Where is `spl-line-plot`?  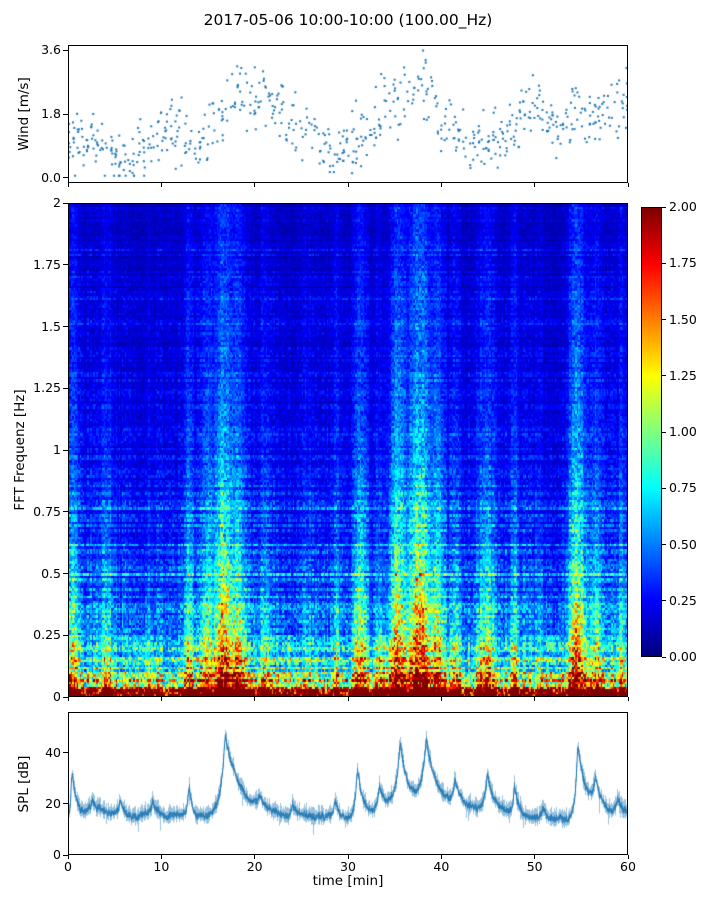 spl-line-plot is located at coordinates (348, 783).